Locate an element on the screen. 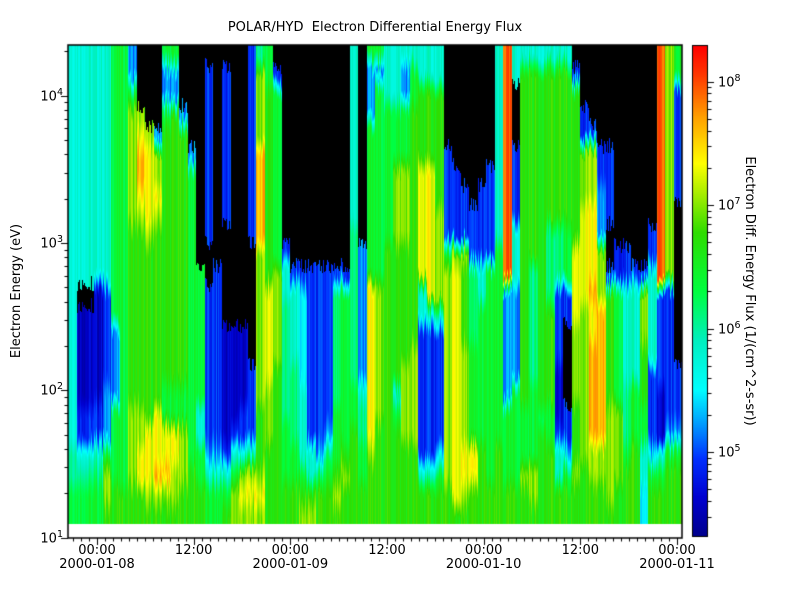  log-tick-label: 10² is located at coordinates (51, 390).